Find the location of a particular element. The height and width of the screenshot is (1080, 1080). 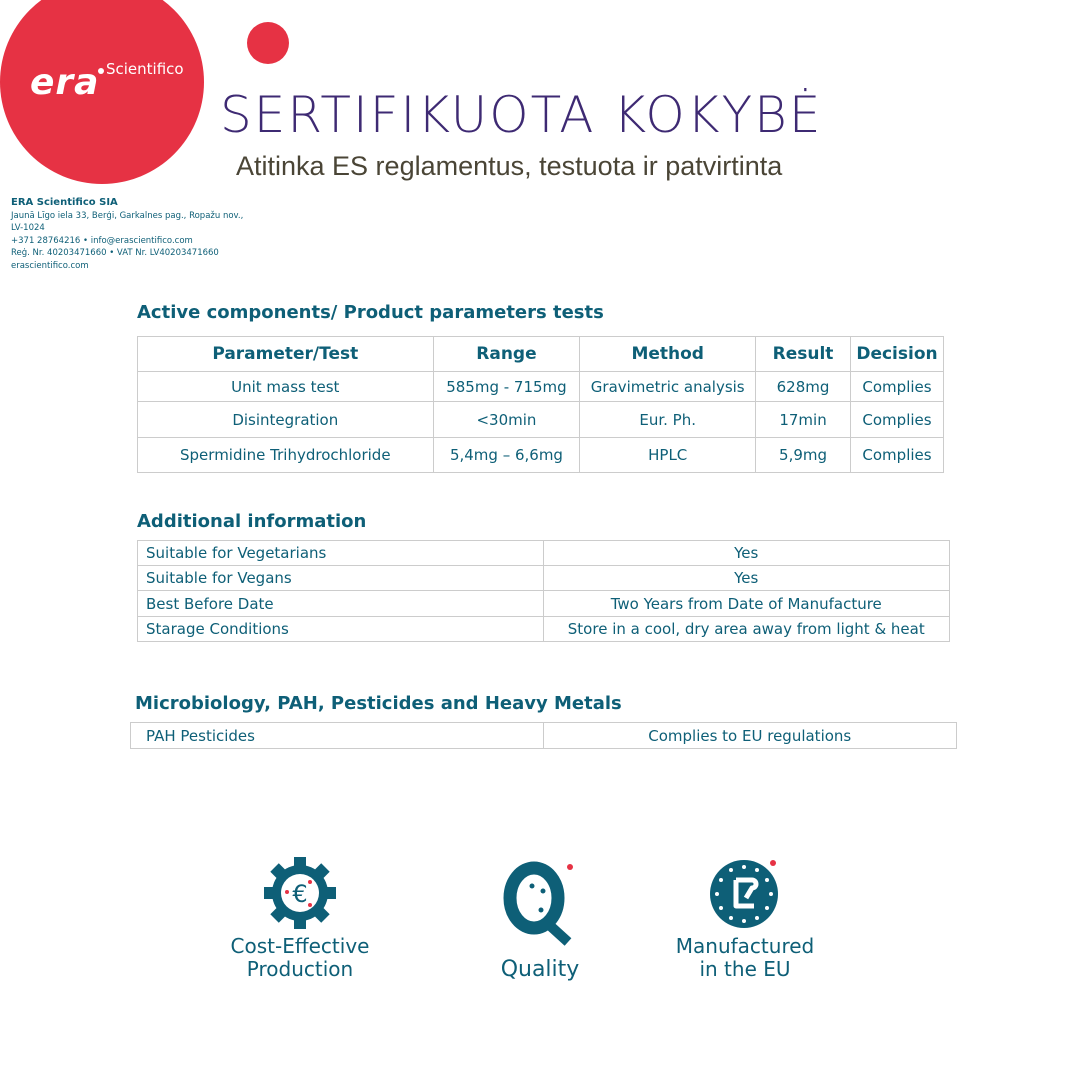

cell: <30min is located at coordinates (506, 419).